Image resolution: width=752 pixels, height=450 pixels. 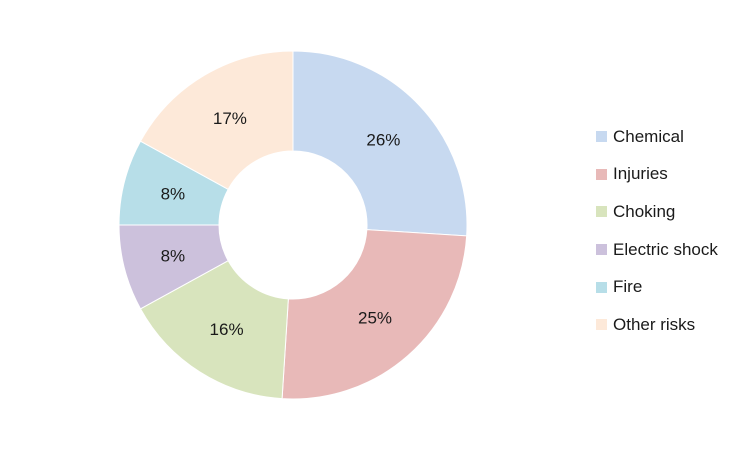 I want to click on slice-choking, so click(x=214, y=329).